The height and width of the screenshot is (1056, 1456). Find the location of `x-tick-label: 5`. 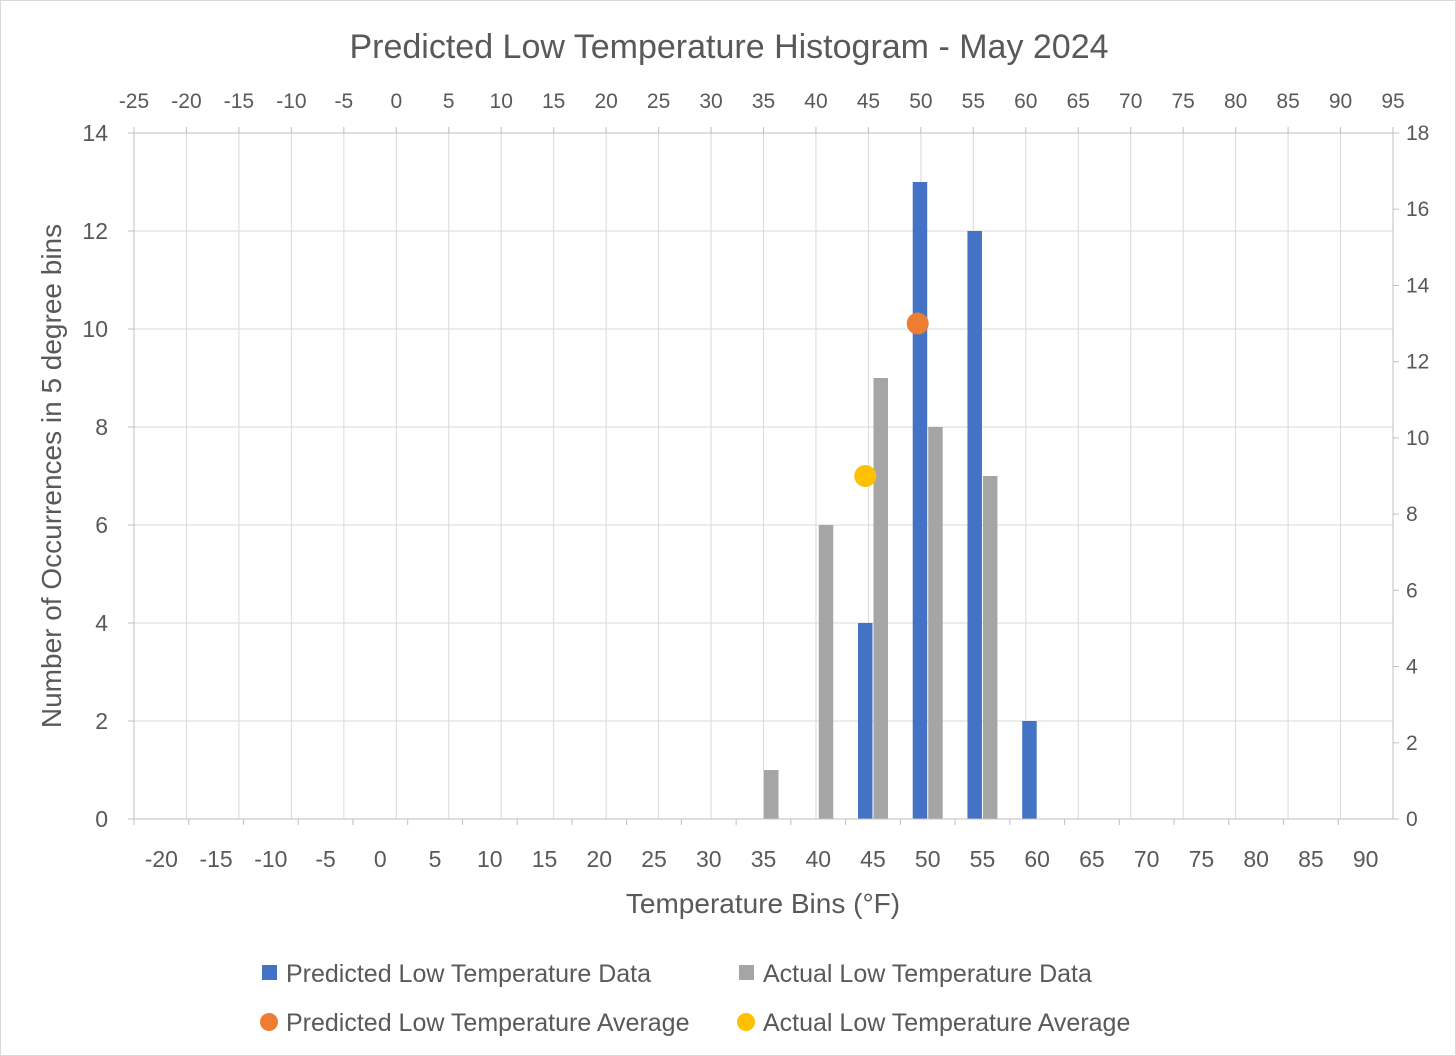

x-tick-label: 5 is located at coordinates (435, 859).